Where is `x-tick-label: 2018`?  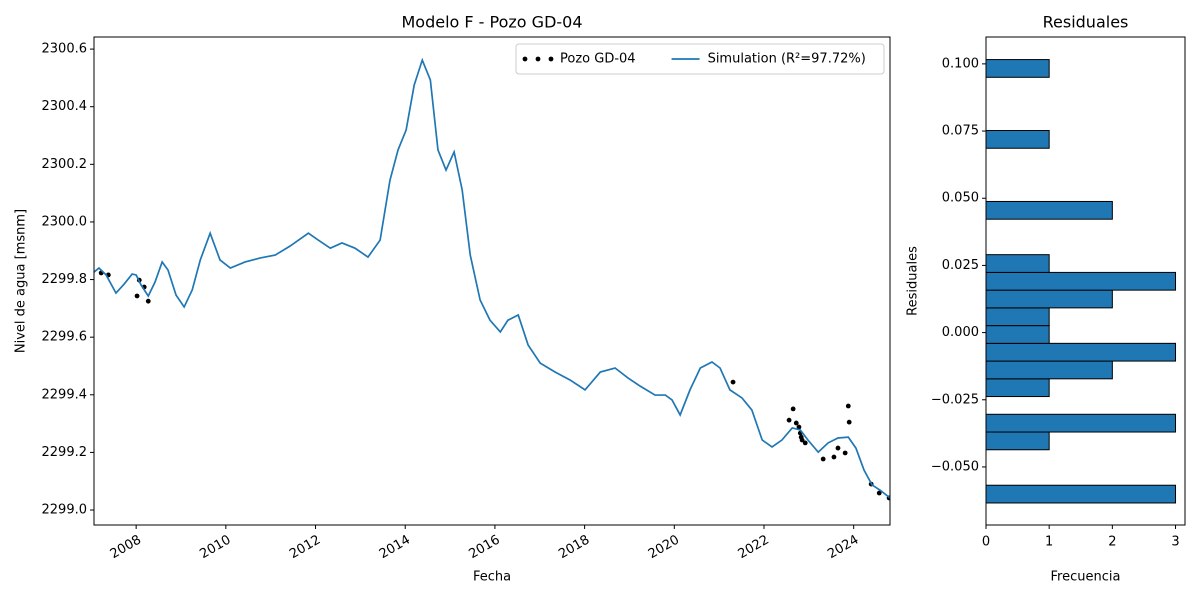 x-tick-label: 2018 is located at coordinates (574, 548).